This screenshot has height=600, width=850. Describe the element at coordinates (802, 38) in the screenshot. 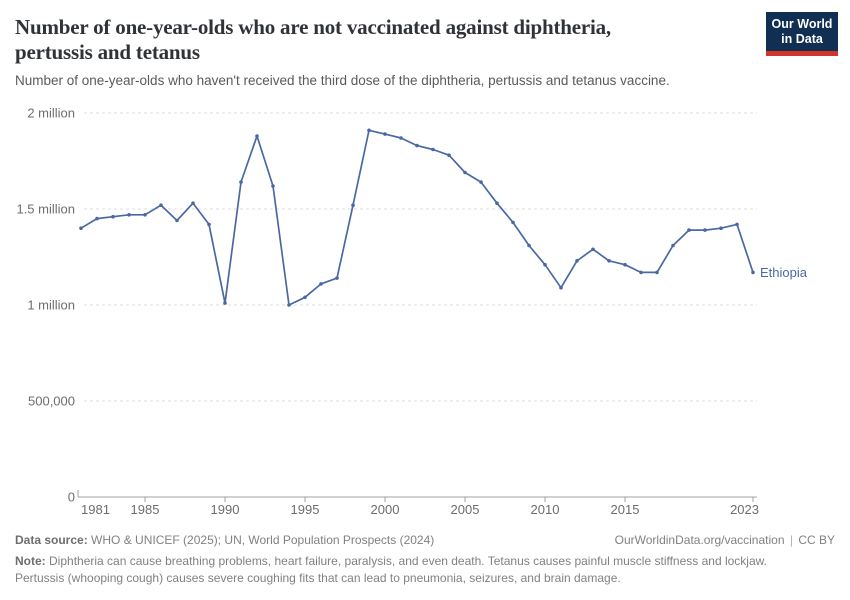

I see `owid-logo-text: in Data` at that location.